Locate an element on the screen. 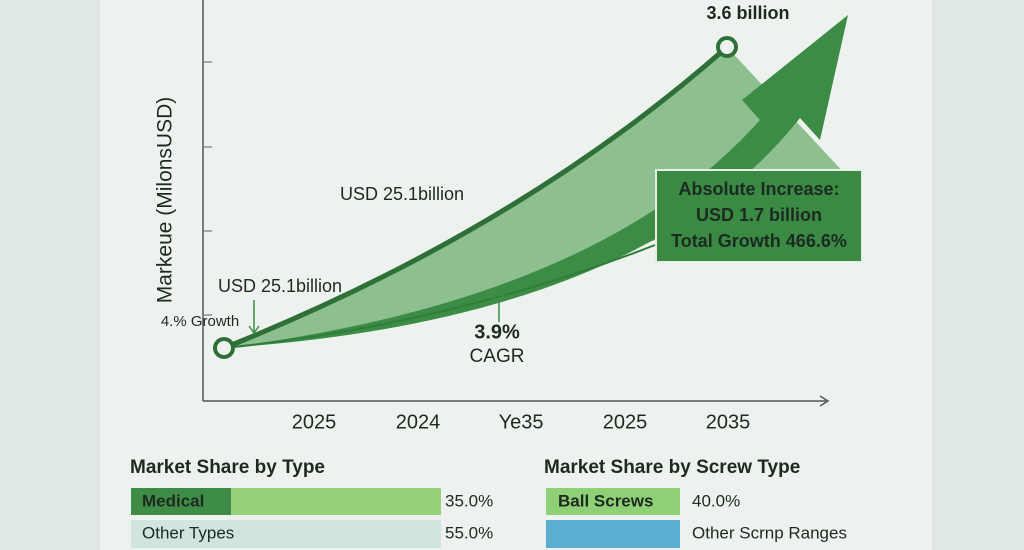  growth-label: 4.% Growth is located at coordinates (200, 321).